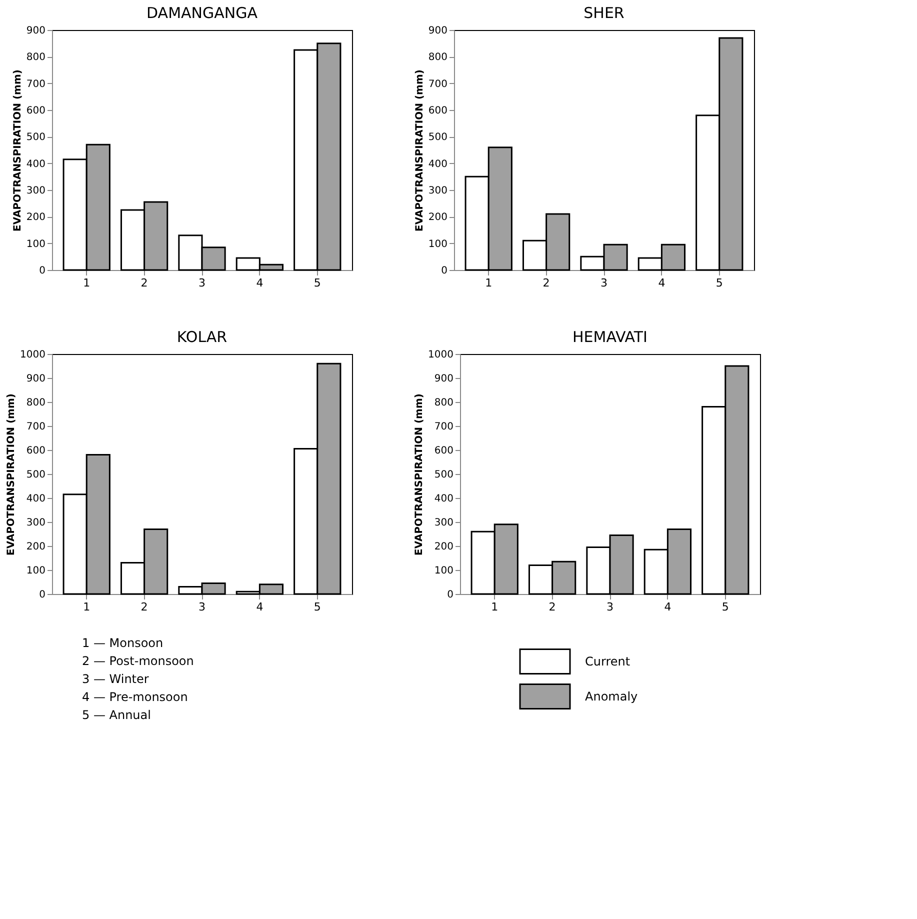 This screenshot has width=917, height=919. Describe the element at coordinates (138, 661) in the screenshot. I see `text: 2 — Post-monsoon` at that location.